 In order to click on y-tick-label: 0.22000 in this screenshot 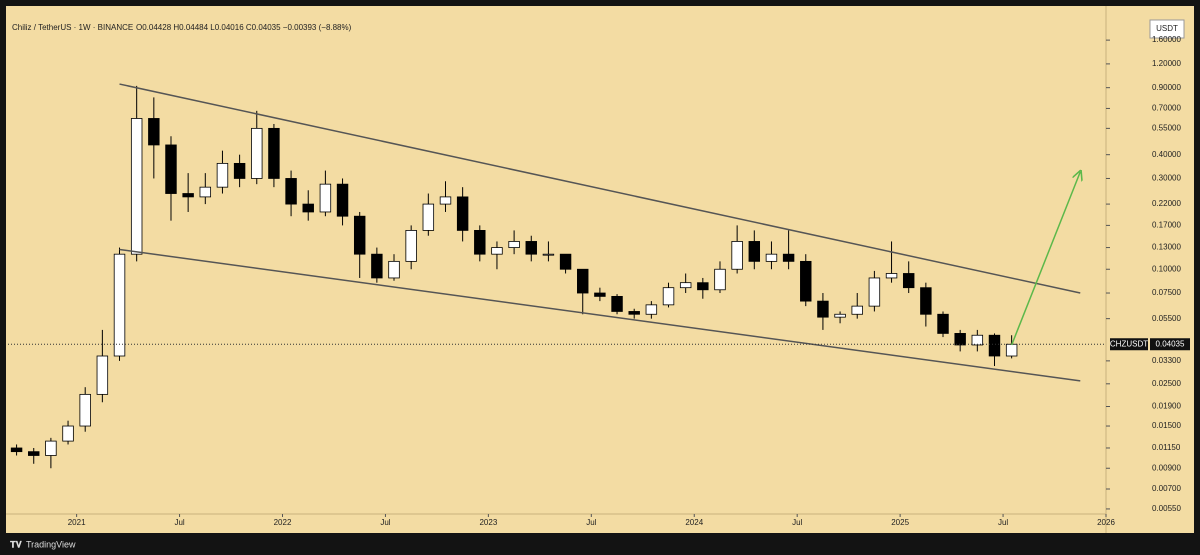, I will do `click(1166, 203)`.